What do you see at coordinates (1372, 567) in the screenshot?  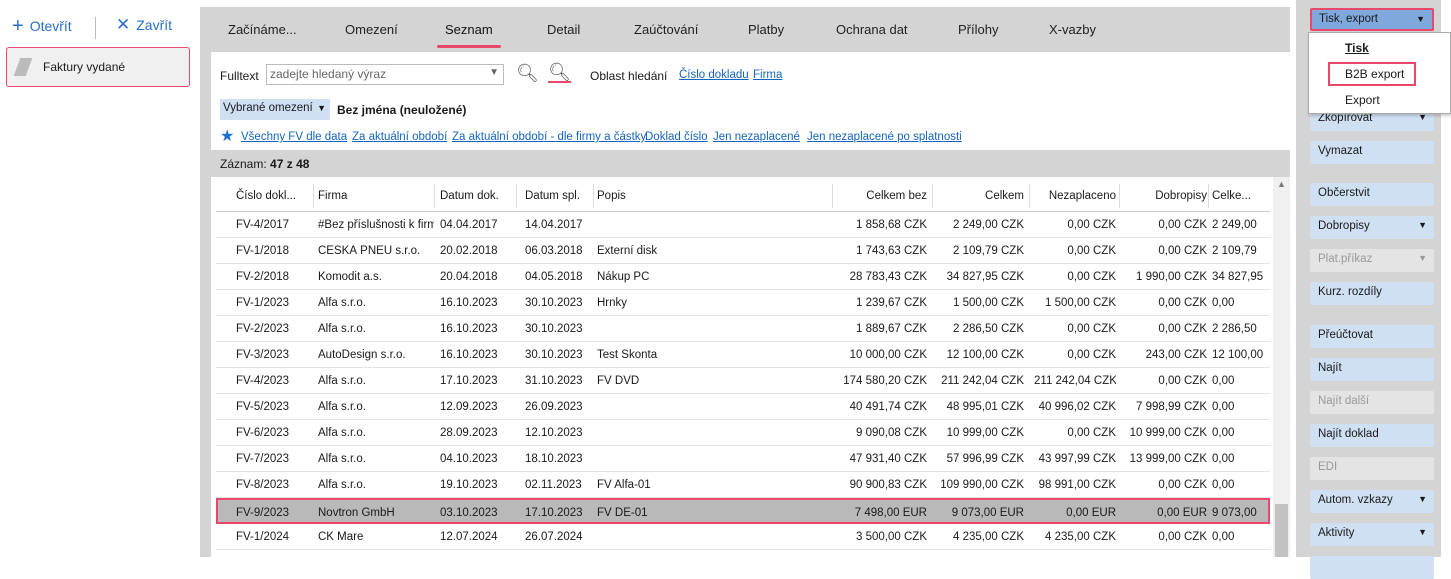 I see `action-button` at bounding box center [1372, 567].